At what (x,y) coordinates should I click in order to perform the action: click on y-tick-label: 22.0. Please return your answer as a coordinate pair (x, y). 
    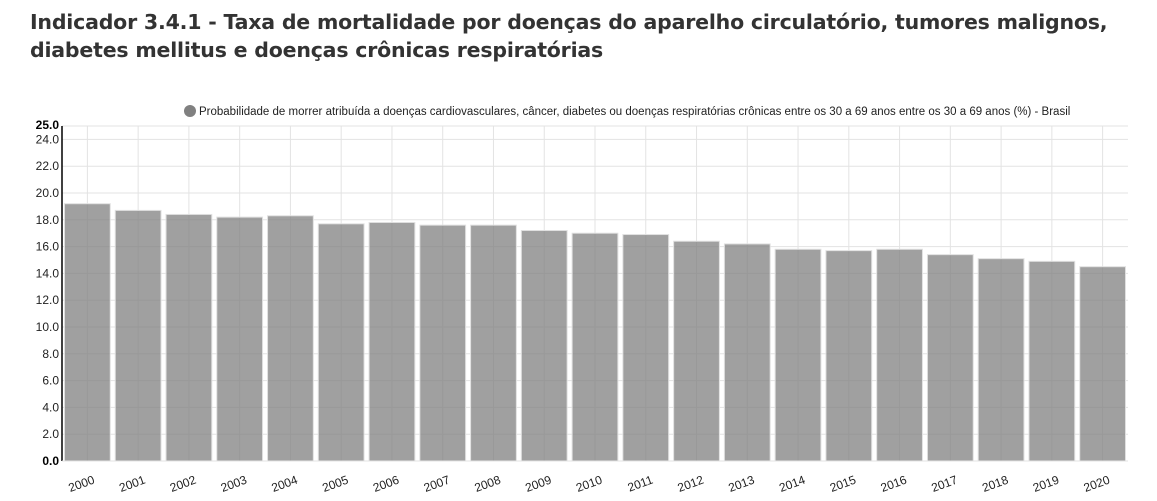
    Looking at the image, I should click on (48, 166).